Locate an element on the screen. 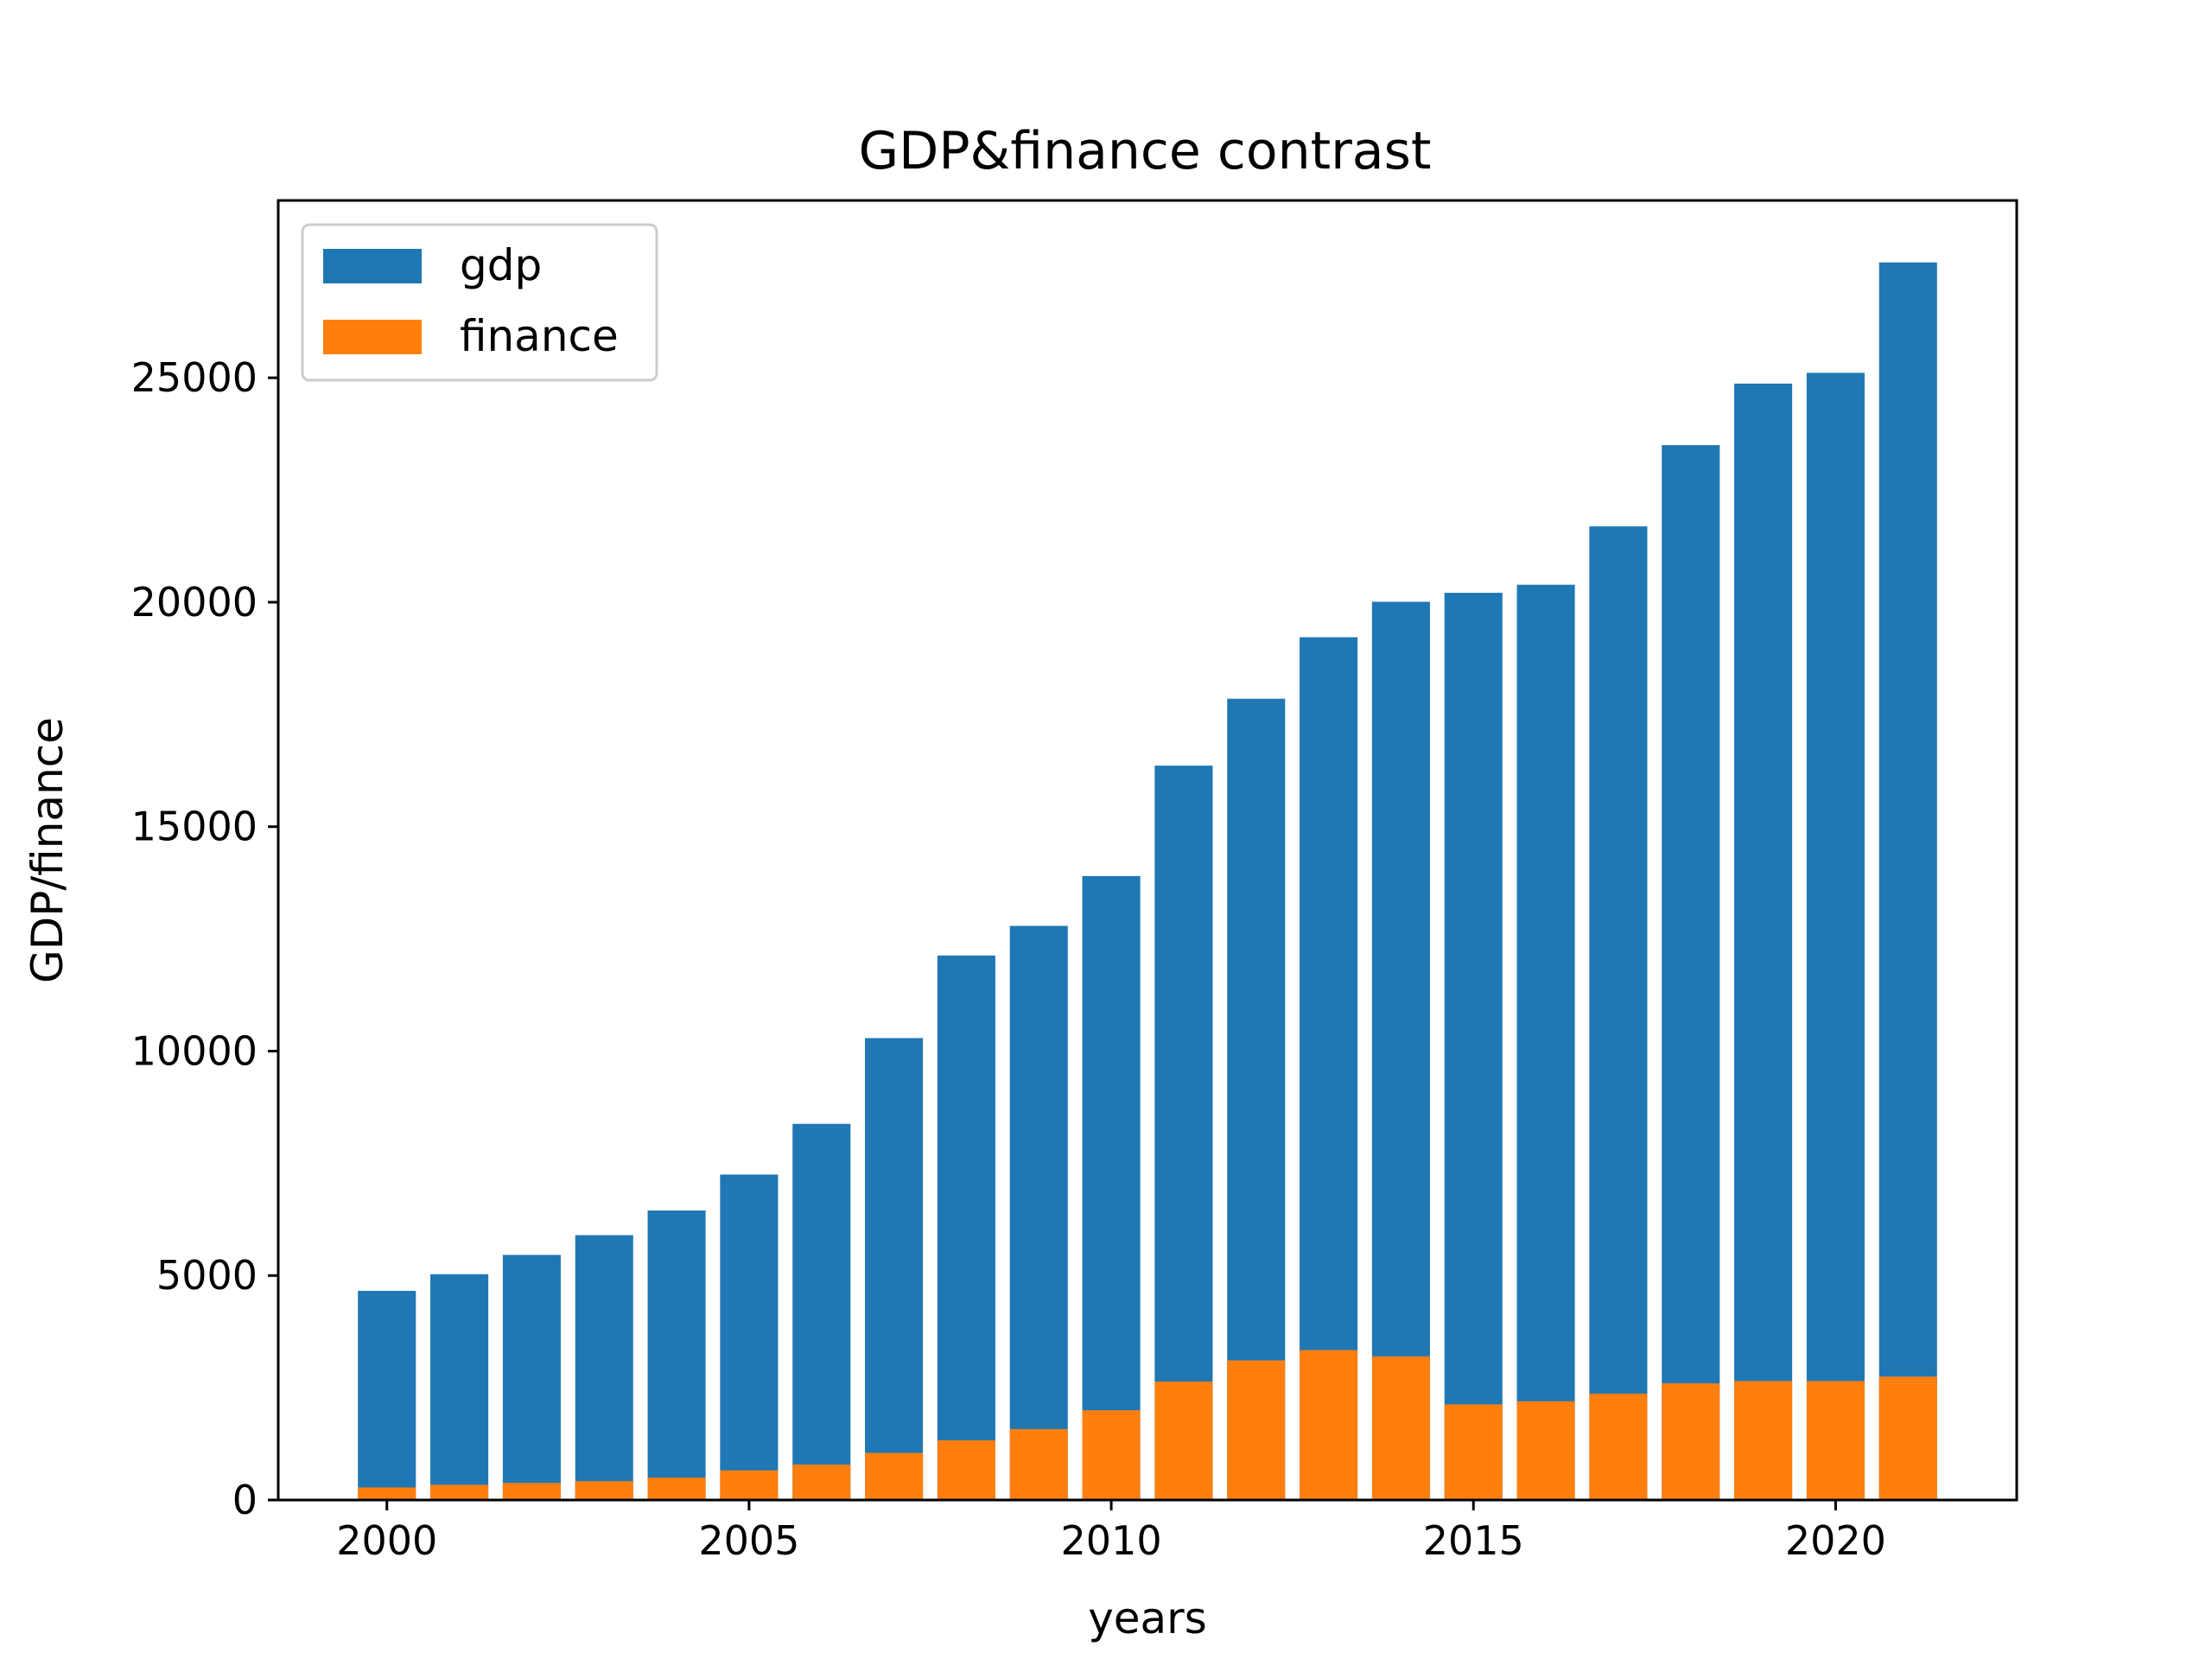  bar-gdp-2007 is located at coordinates (894, 1269).